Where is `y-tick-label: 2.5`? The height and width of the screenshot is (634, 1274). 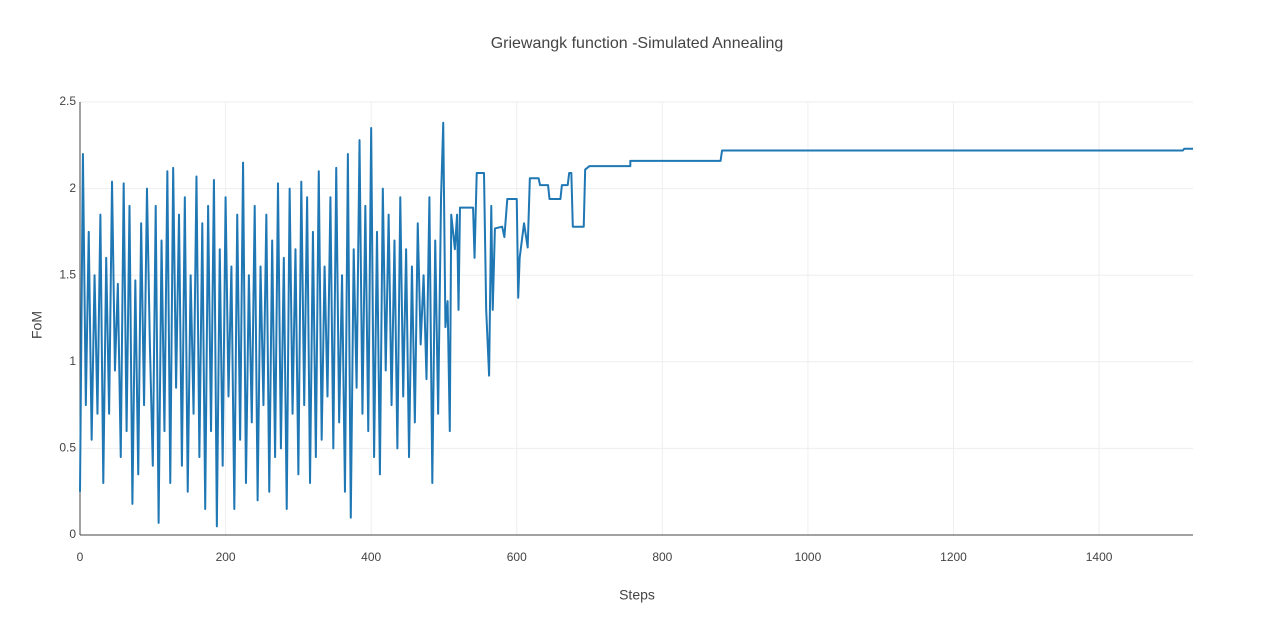
y-tick-label: 2.5 is located at coordinates (67, 101).